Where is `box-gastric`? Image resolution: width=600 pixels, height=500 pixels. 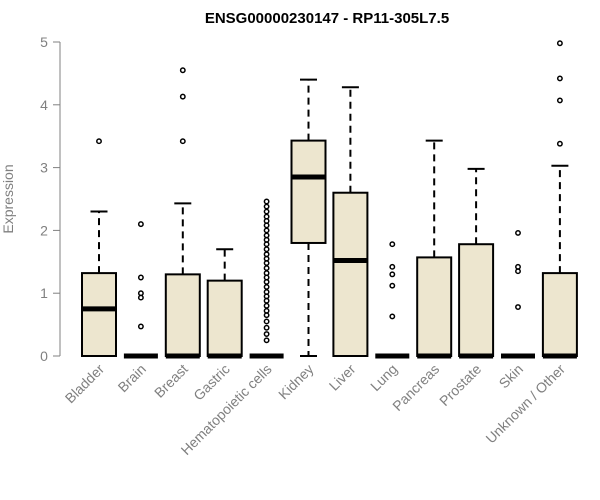
box-gastric is located at coordinates (224, 303).